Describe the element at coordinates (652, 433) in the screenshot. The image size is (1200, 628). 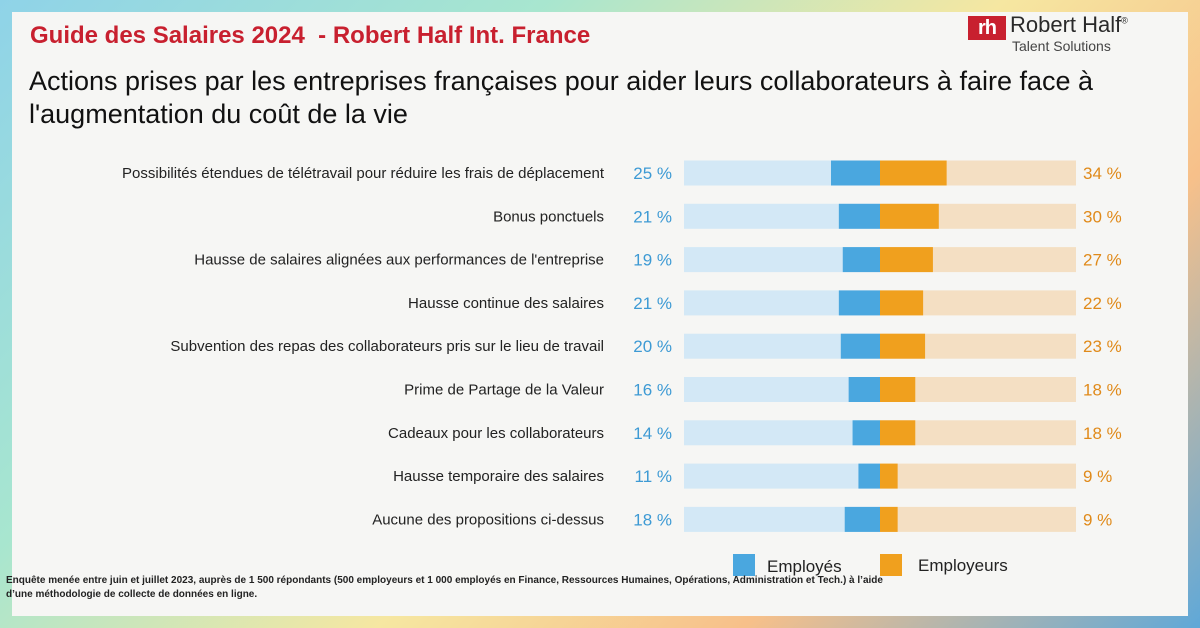
I see `employes-value-label: 14 %` at that location.